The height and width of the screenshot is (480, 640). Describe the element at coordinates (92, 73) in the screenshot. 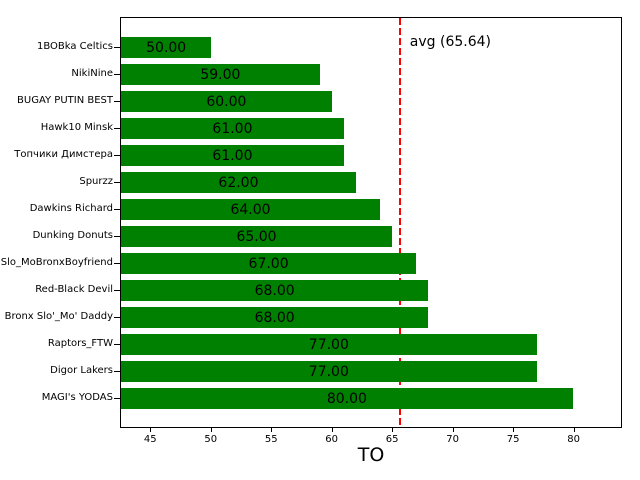

I see `y-tick-label: NikiNine` at that location.